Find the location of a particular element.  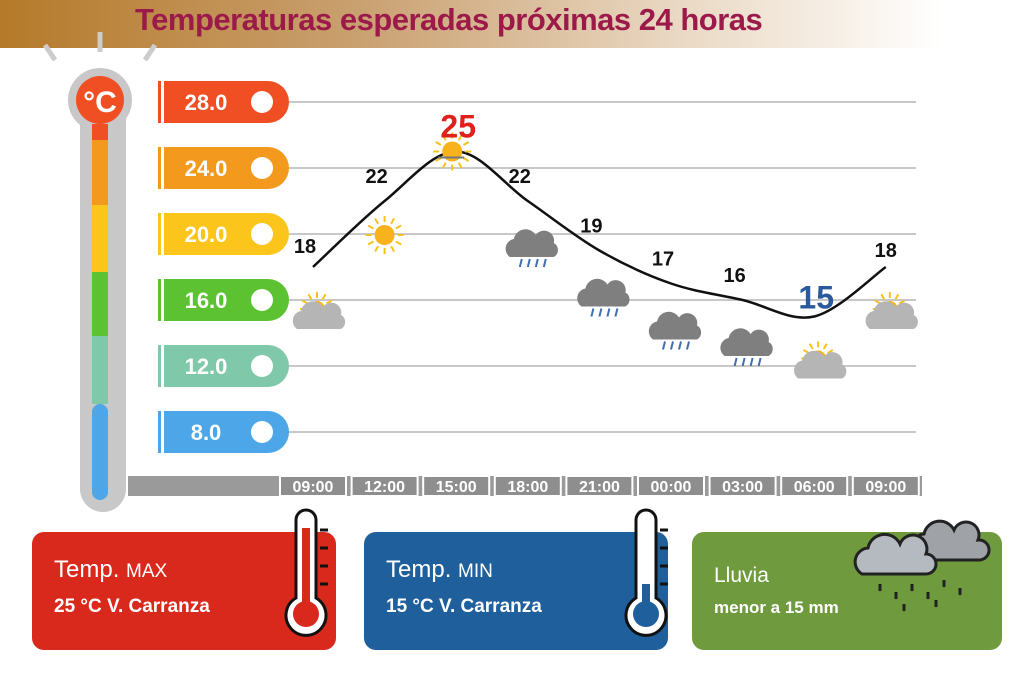

value-label: 16 is located at coordinates (734, 276).